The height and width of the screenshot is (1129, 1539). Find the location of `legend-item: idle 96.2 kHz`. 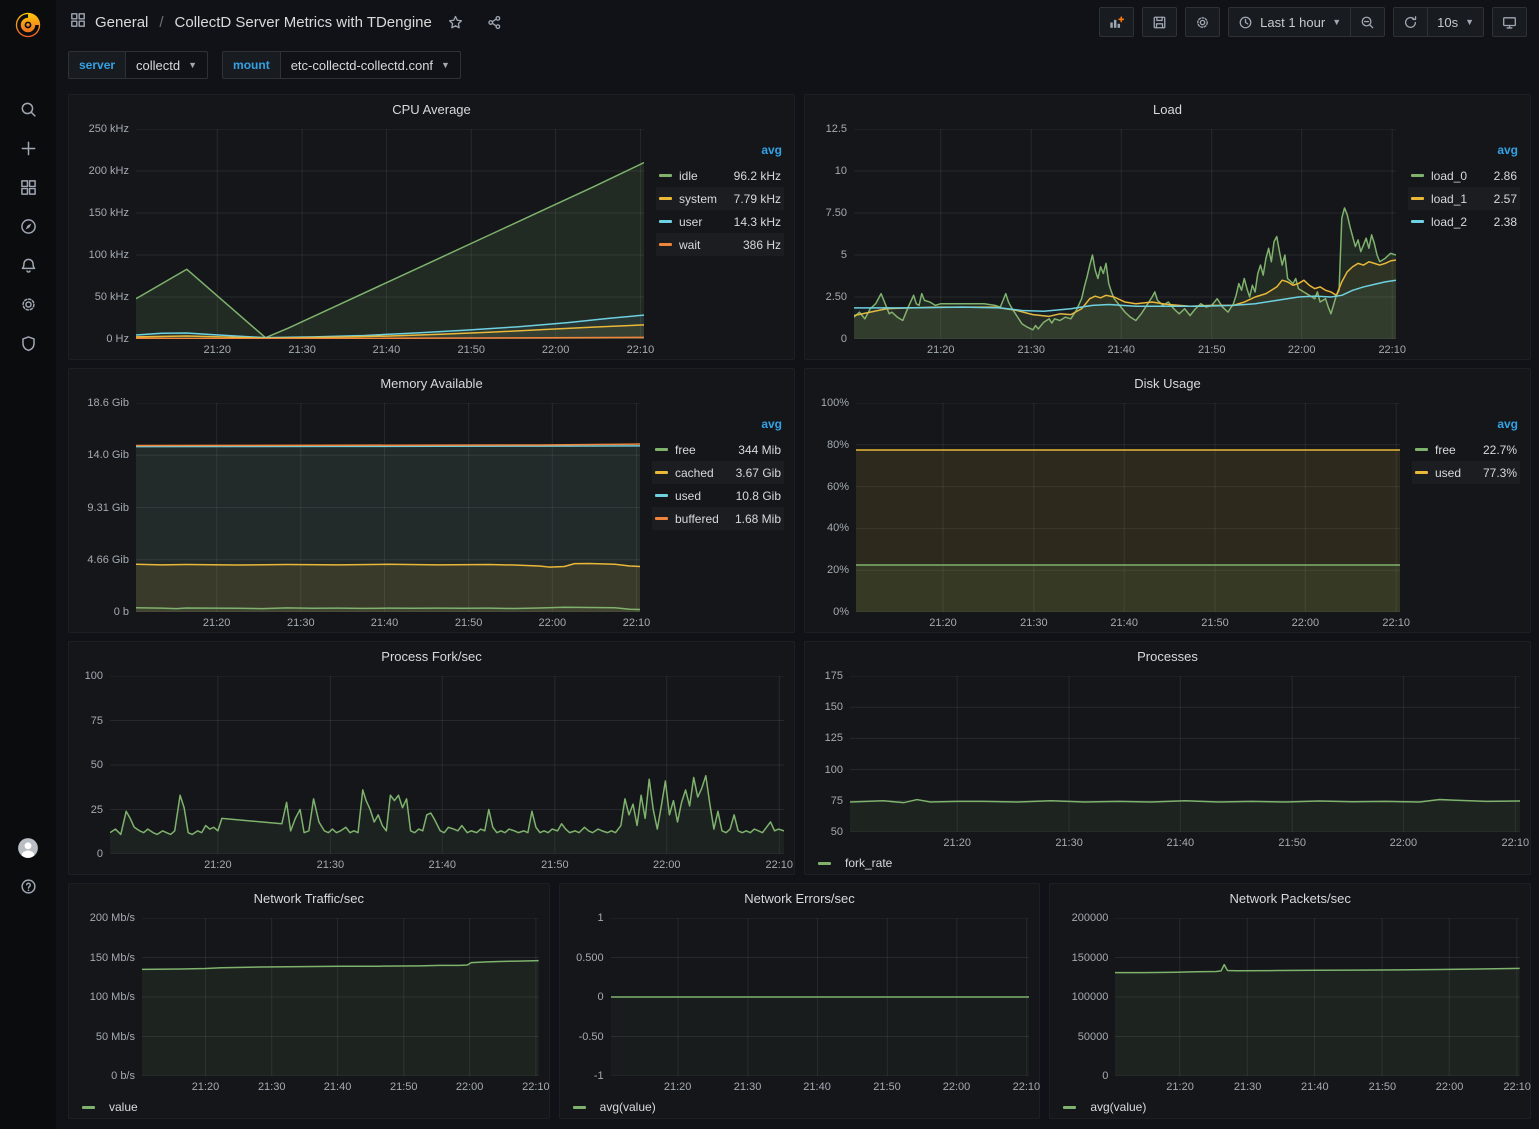

legend-item: idle 96.2 kHz is located at coordinates (720, 175).